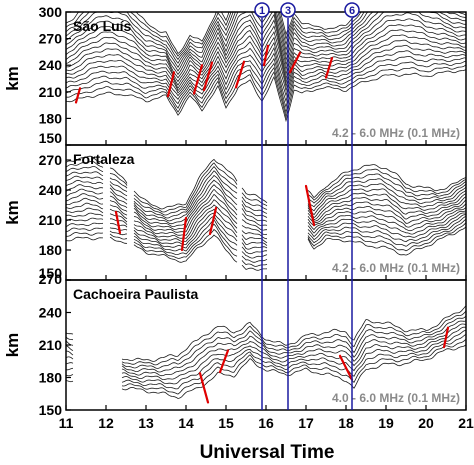 This screenshot has width=474, height=465. I want to click on x-tick-label: 20, so click(426, 423).